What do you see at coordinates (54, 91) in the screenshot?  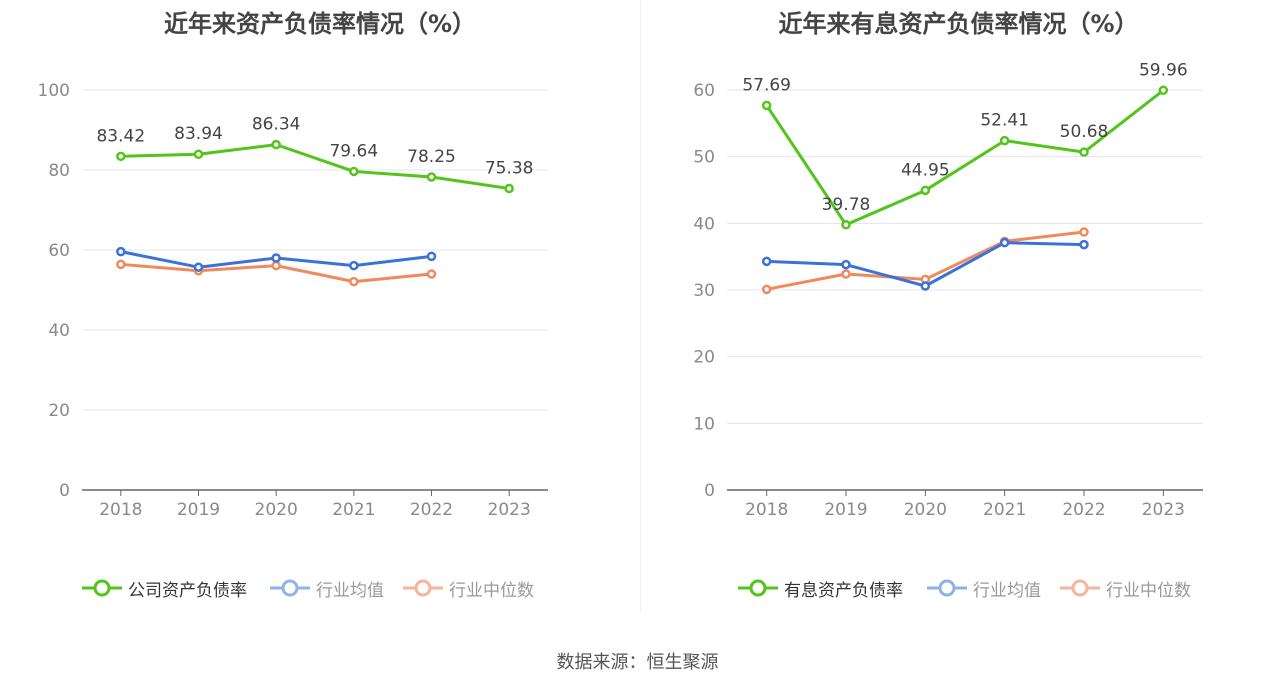 I see `y-tick-label: 100` at bounding box center [54, 91].